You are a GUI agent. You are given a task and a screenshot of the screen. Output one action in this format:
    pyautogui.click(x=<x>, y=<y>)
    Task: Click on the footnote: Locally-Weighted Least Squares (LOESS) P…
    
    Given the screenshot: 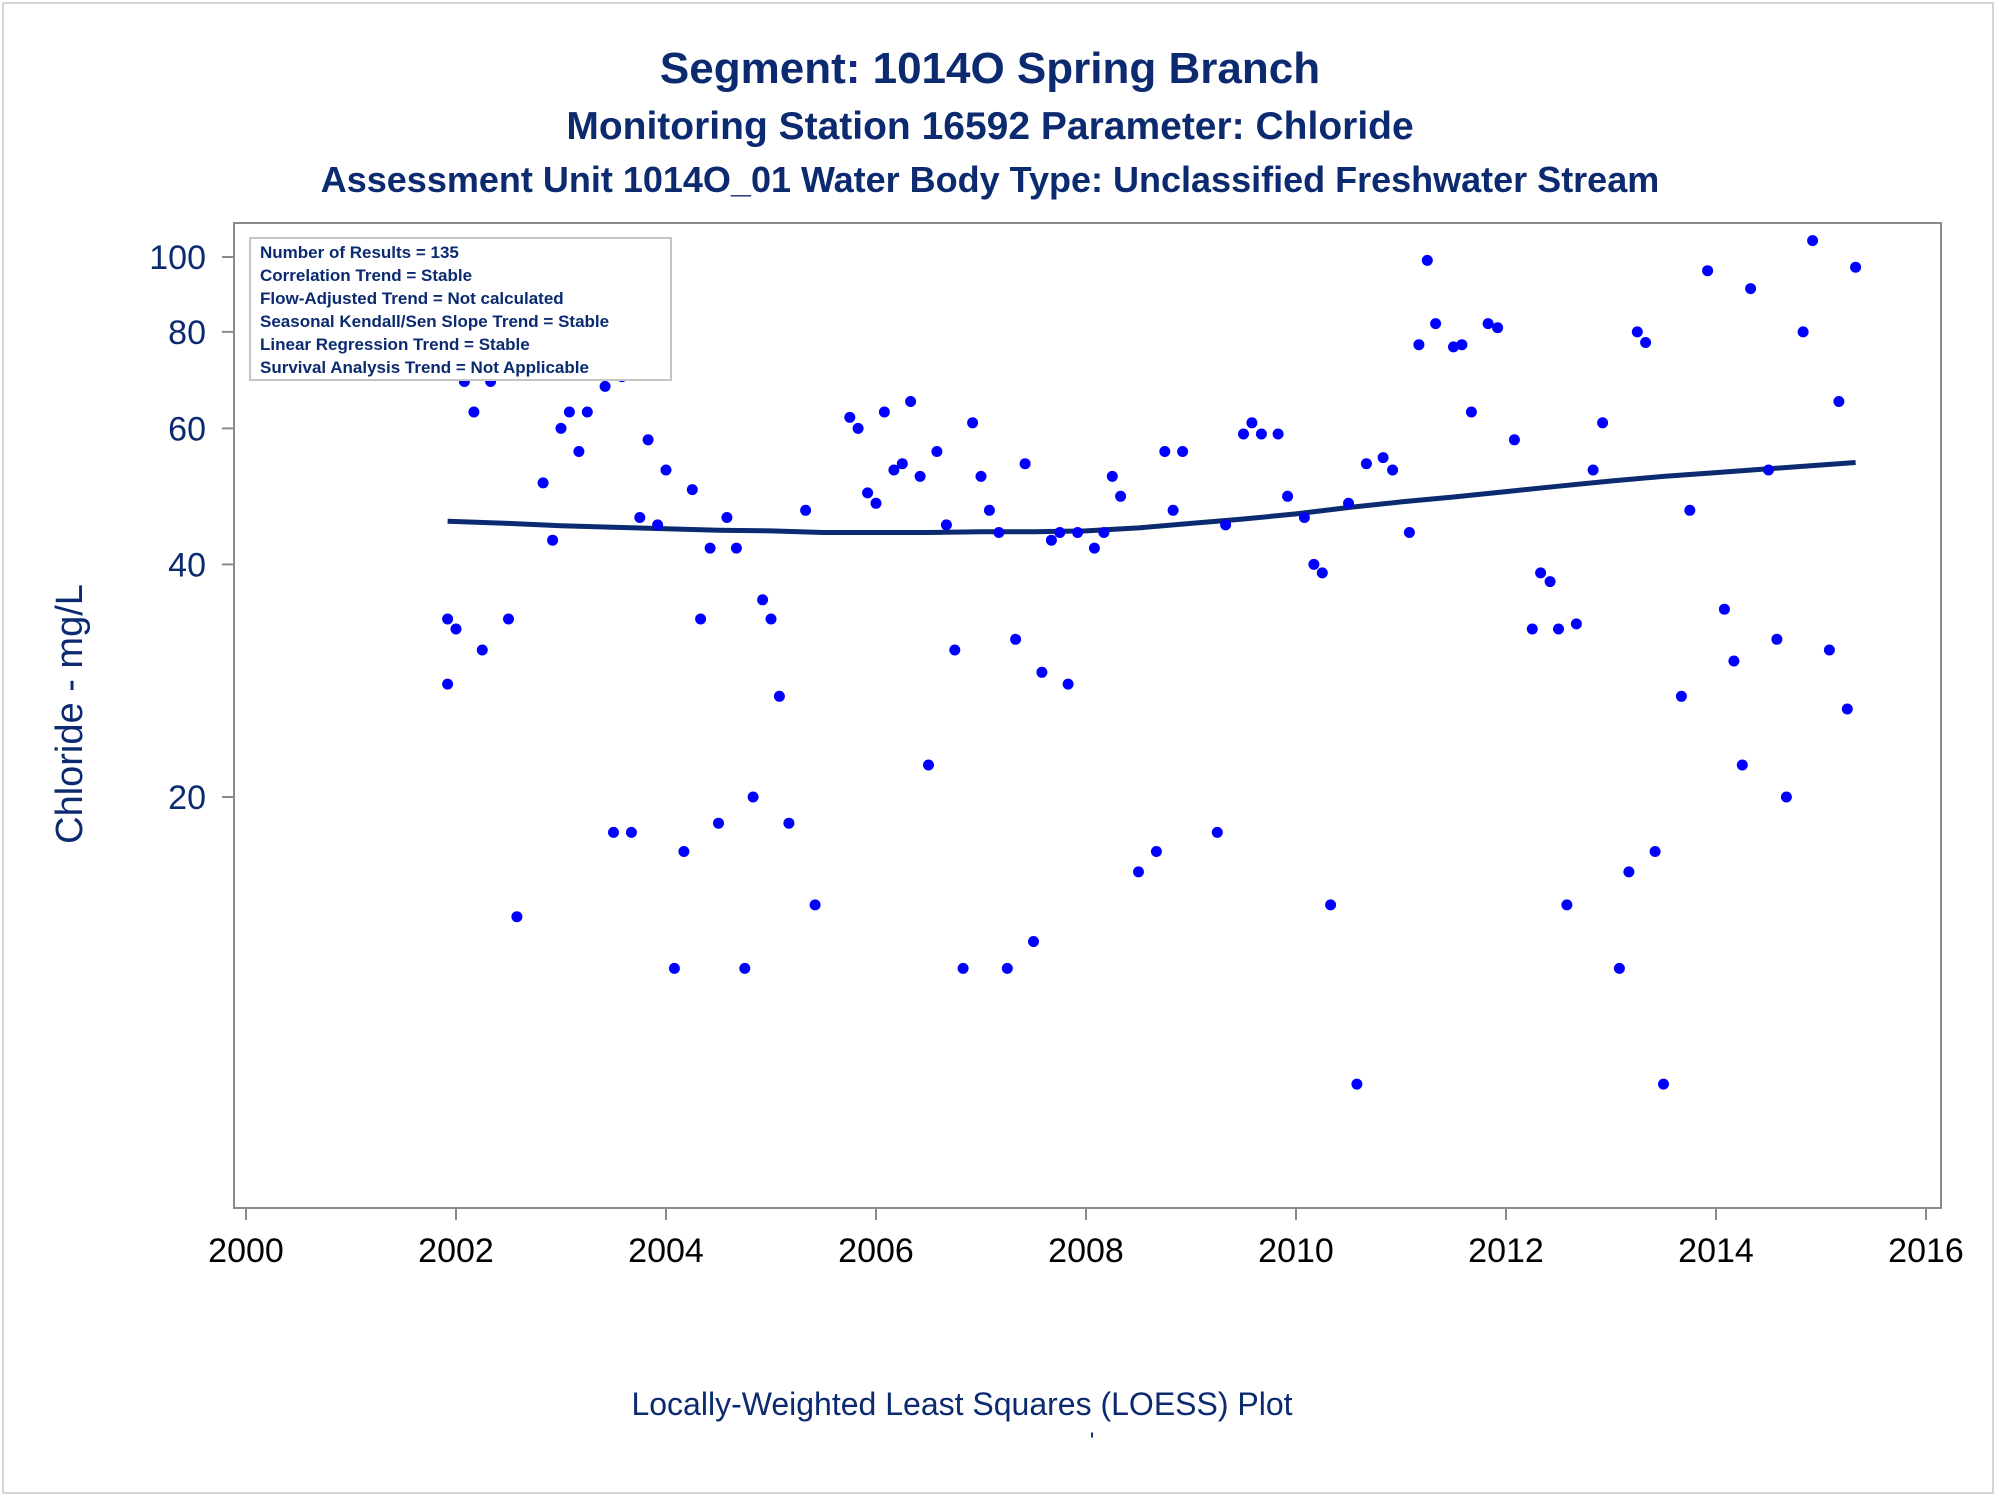 What is the action you would take?
    pyautogui.click(x=961, y=1404)
    